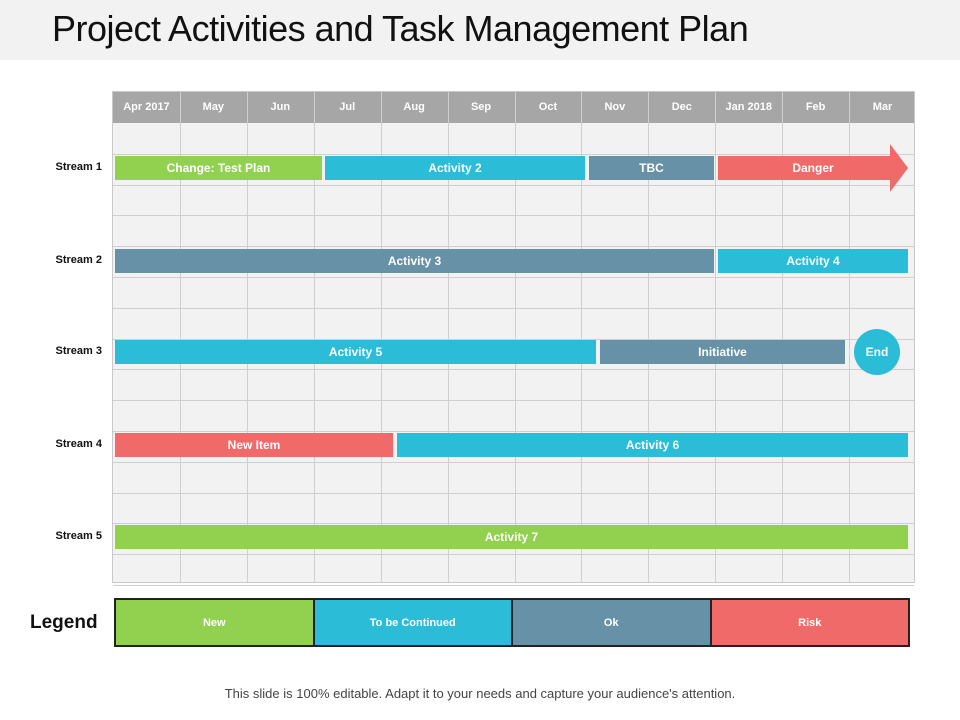  I want to click on activity-bar-label: TBC, so click(651, 168).